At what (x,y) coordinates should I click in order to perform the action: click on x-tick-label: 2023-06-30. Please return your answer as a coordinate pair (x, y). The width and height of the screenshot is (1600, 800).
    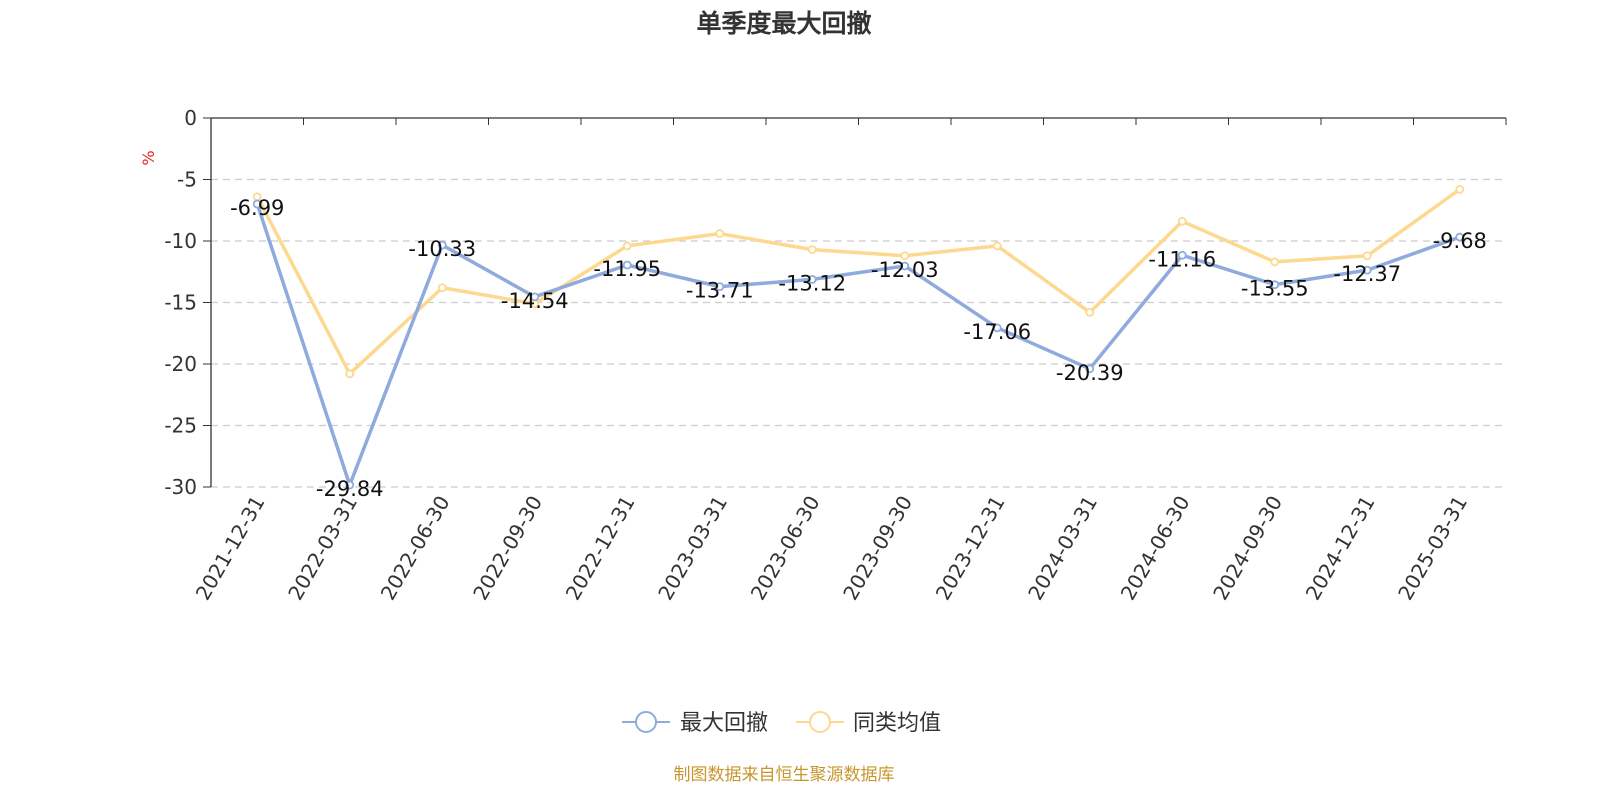
    Looking at the image, I should click on (785, 548).